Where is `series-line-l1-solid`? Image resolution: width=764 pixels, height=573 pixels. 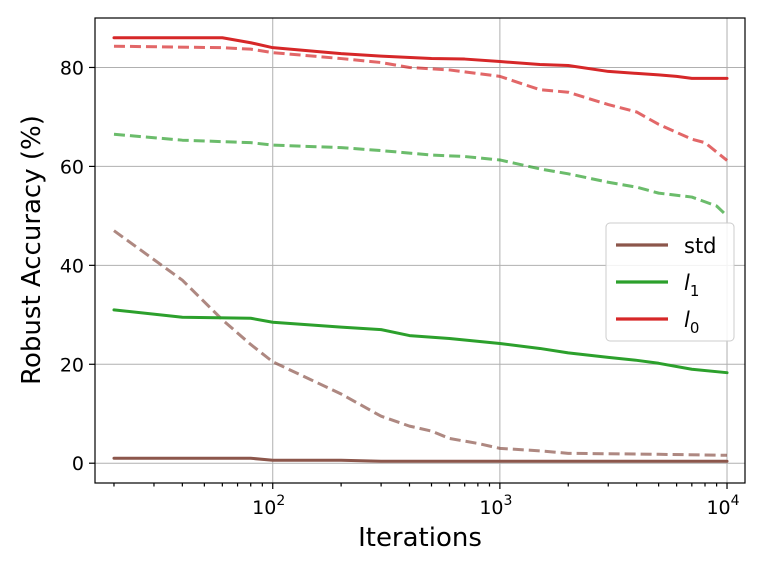 series-line-l1-solid is located at coordinates (420, 341).